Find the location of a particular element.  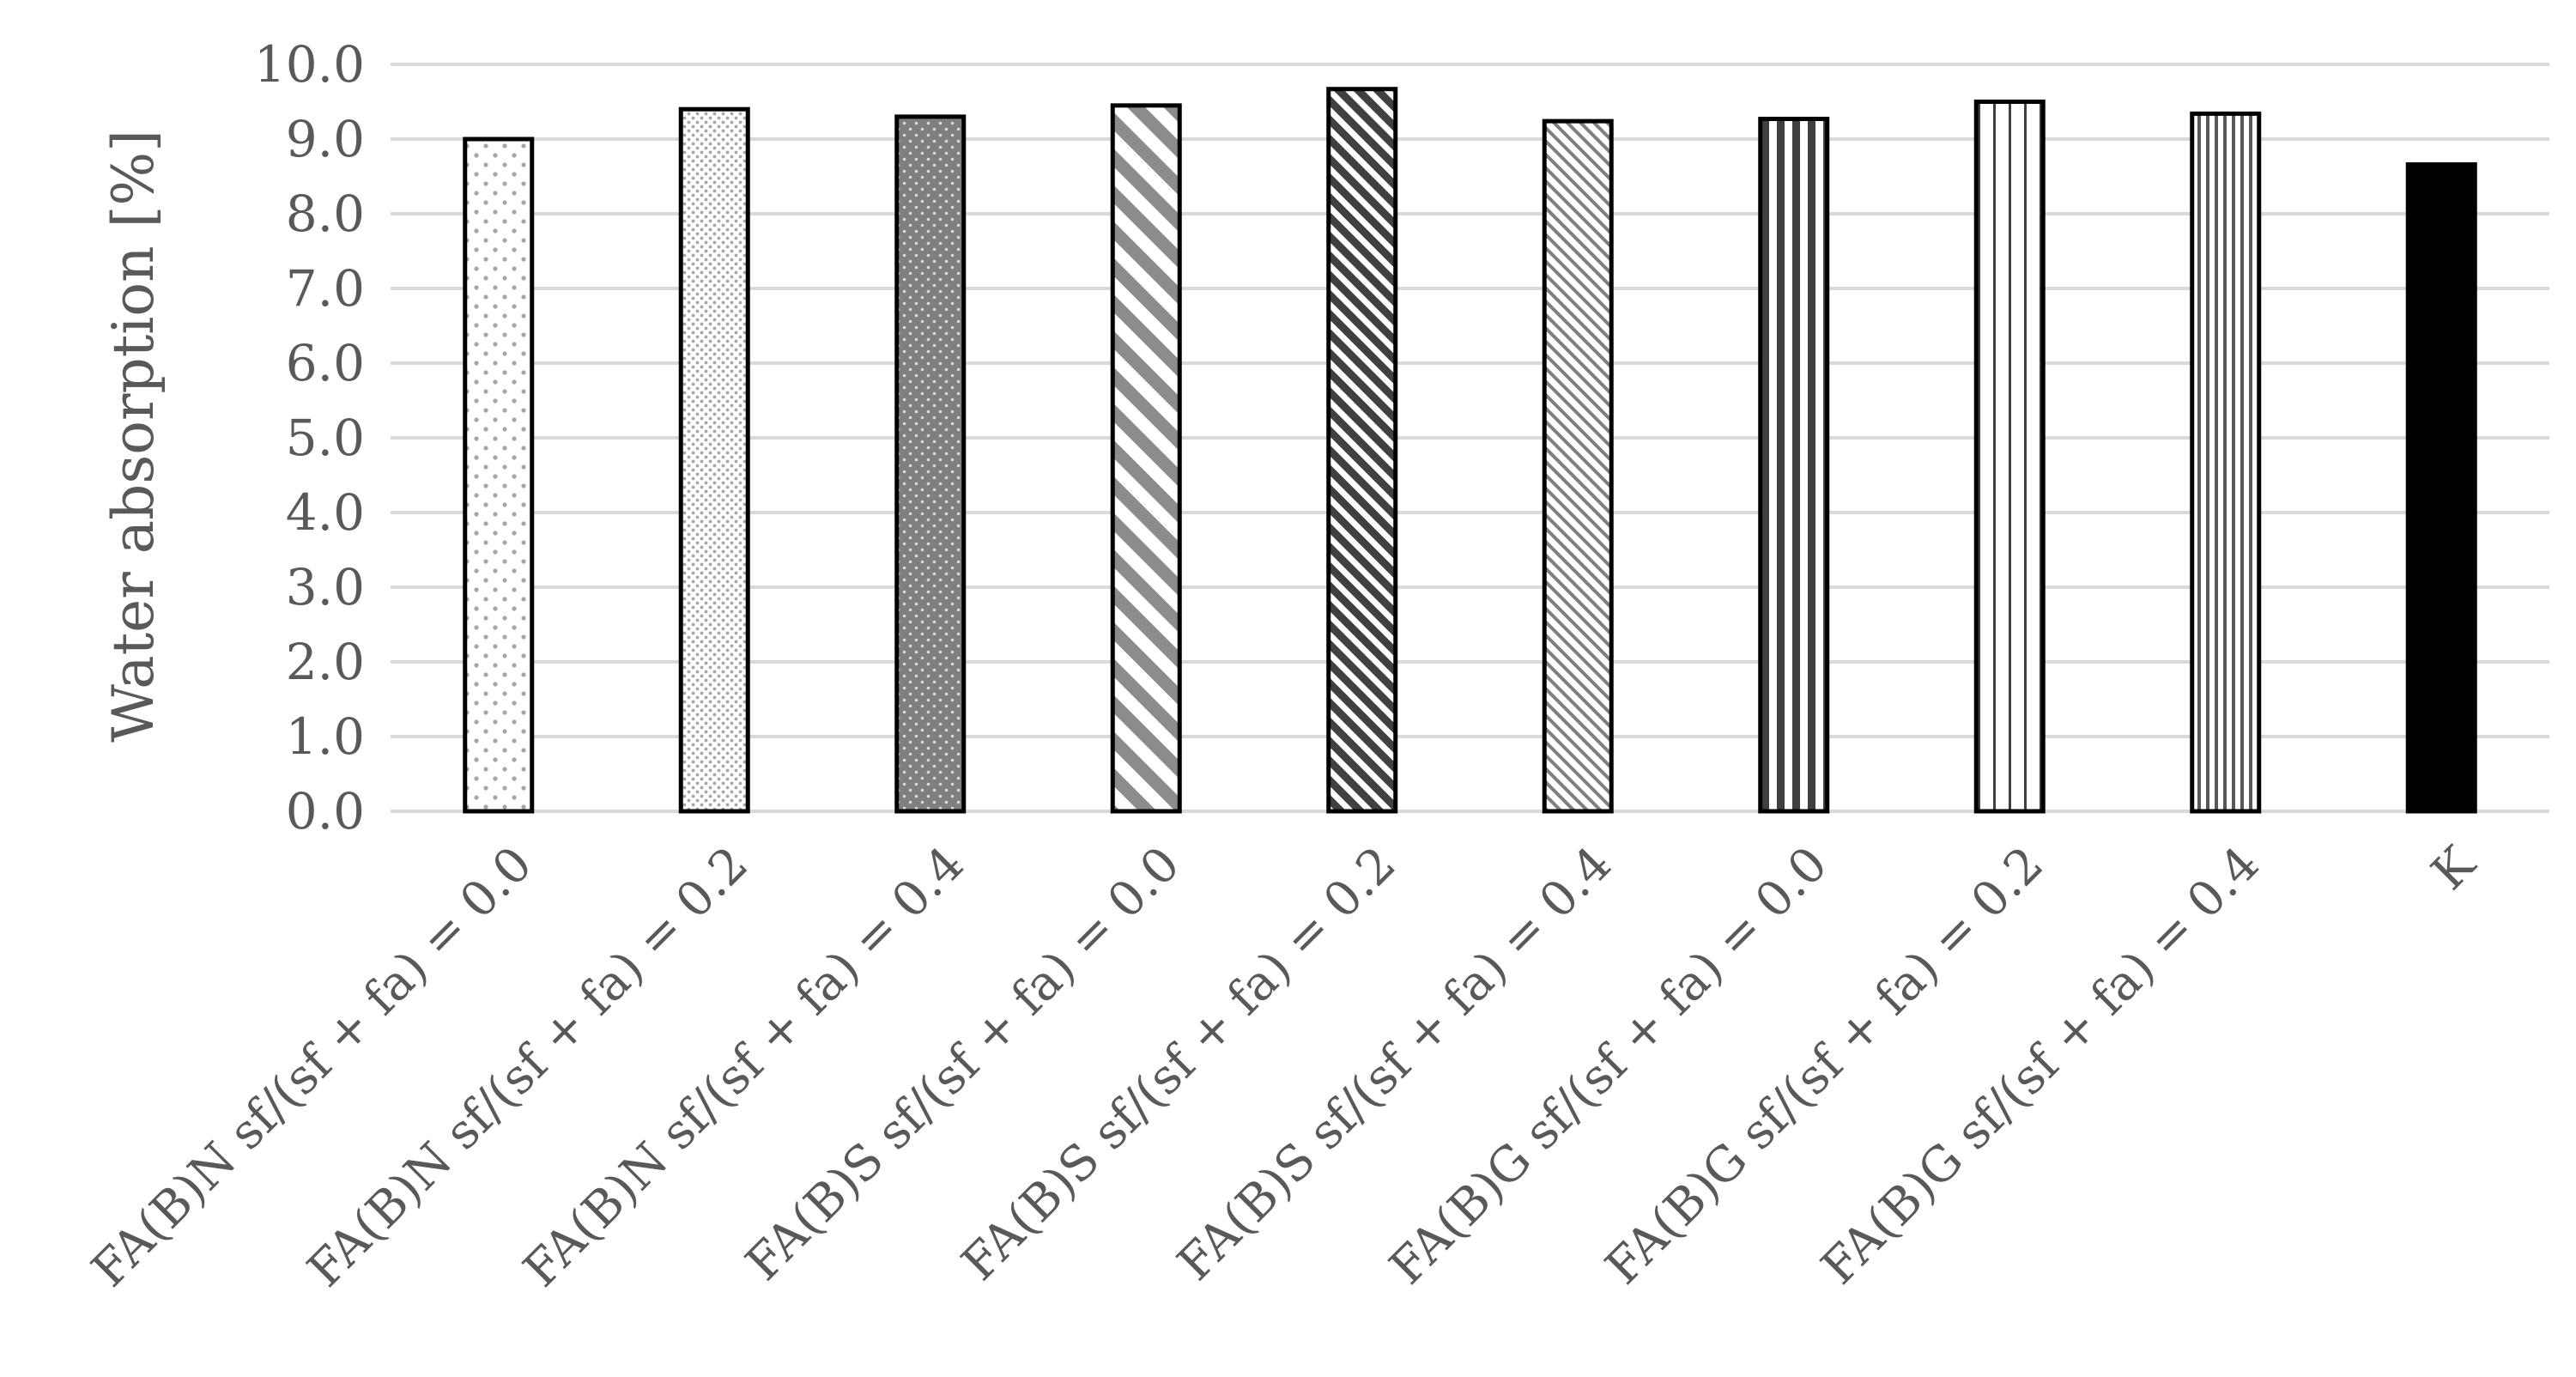

x-category-label: FA(B)N sf/(sf + fa) = 0.0 is located at coordinates (312, 1067).